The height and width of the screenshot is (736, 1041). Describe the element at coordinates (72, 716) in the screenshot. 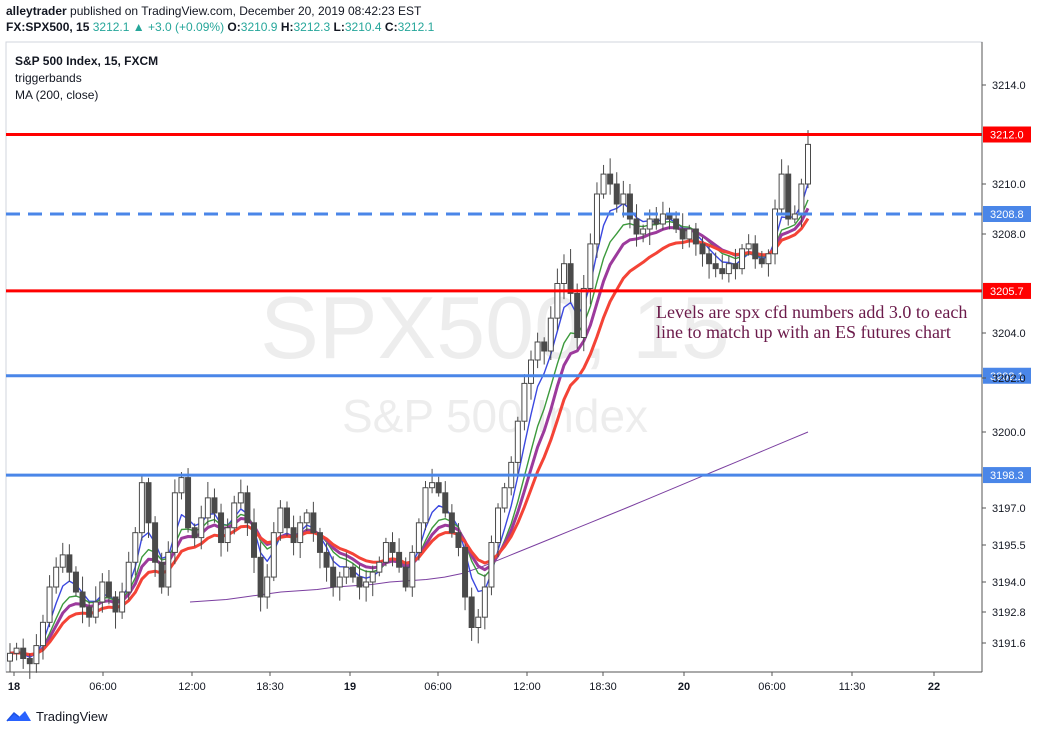

I see `tradingview-brand: TradingView` at that location.